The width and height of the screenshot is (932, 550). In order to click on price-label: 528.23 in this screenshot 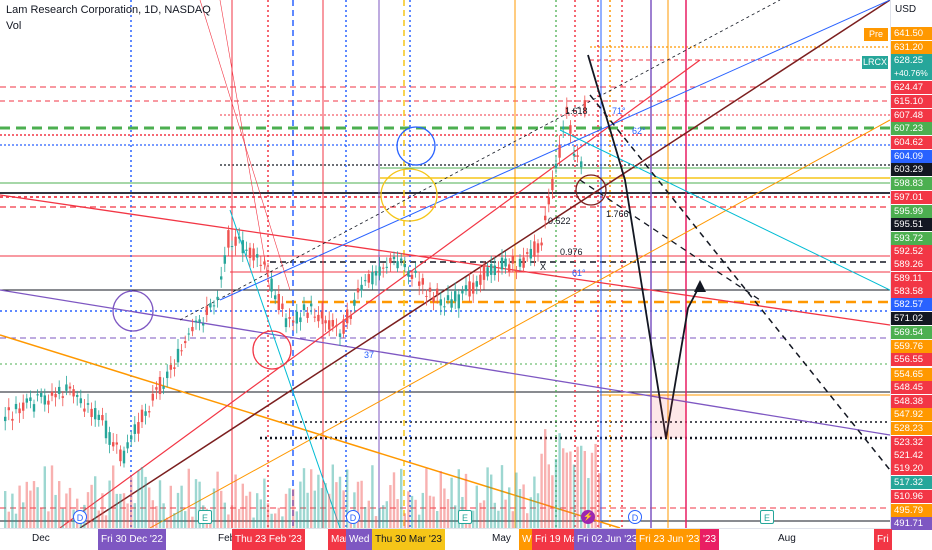, I will do `click(911, 428)`.